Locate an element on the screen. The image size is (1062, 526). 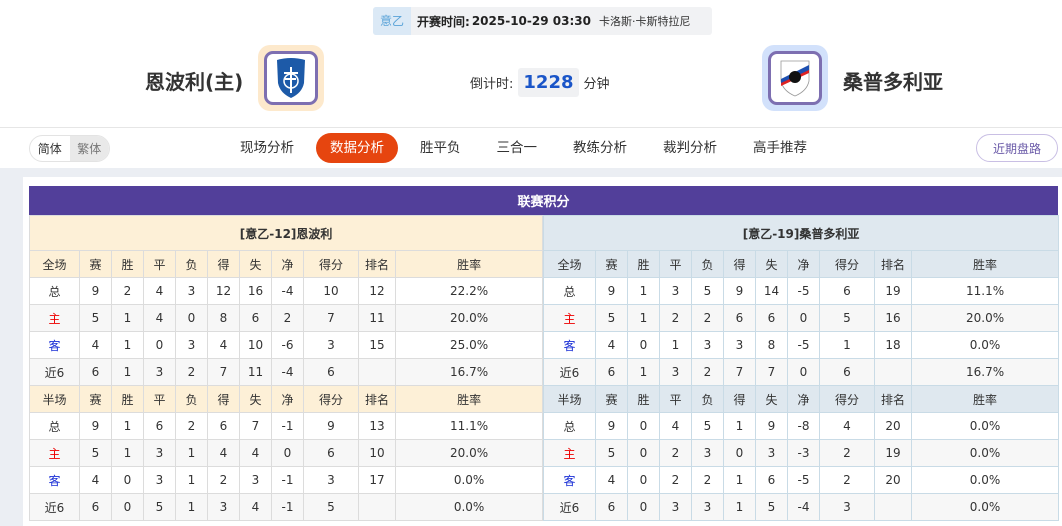
column-header: 平 is located at coordinates (675, 399).